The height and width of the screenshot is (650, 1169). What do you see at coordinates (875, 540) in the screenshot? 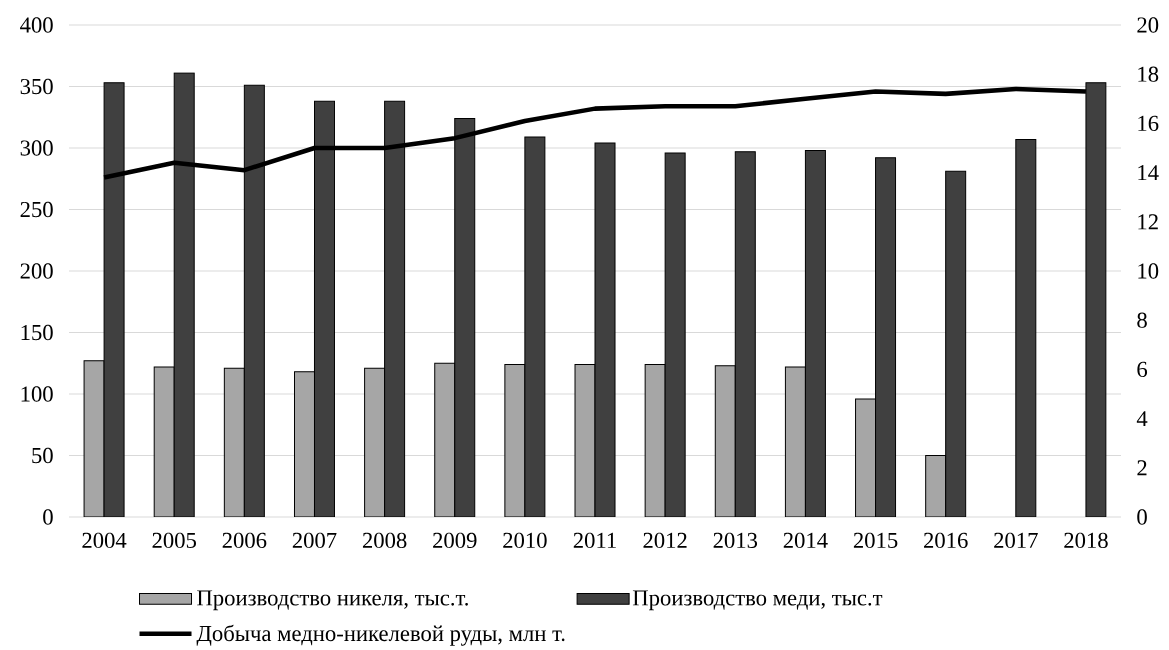
I see `x-tick-label: 2015` at bounding box center [875, 540].